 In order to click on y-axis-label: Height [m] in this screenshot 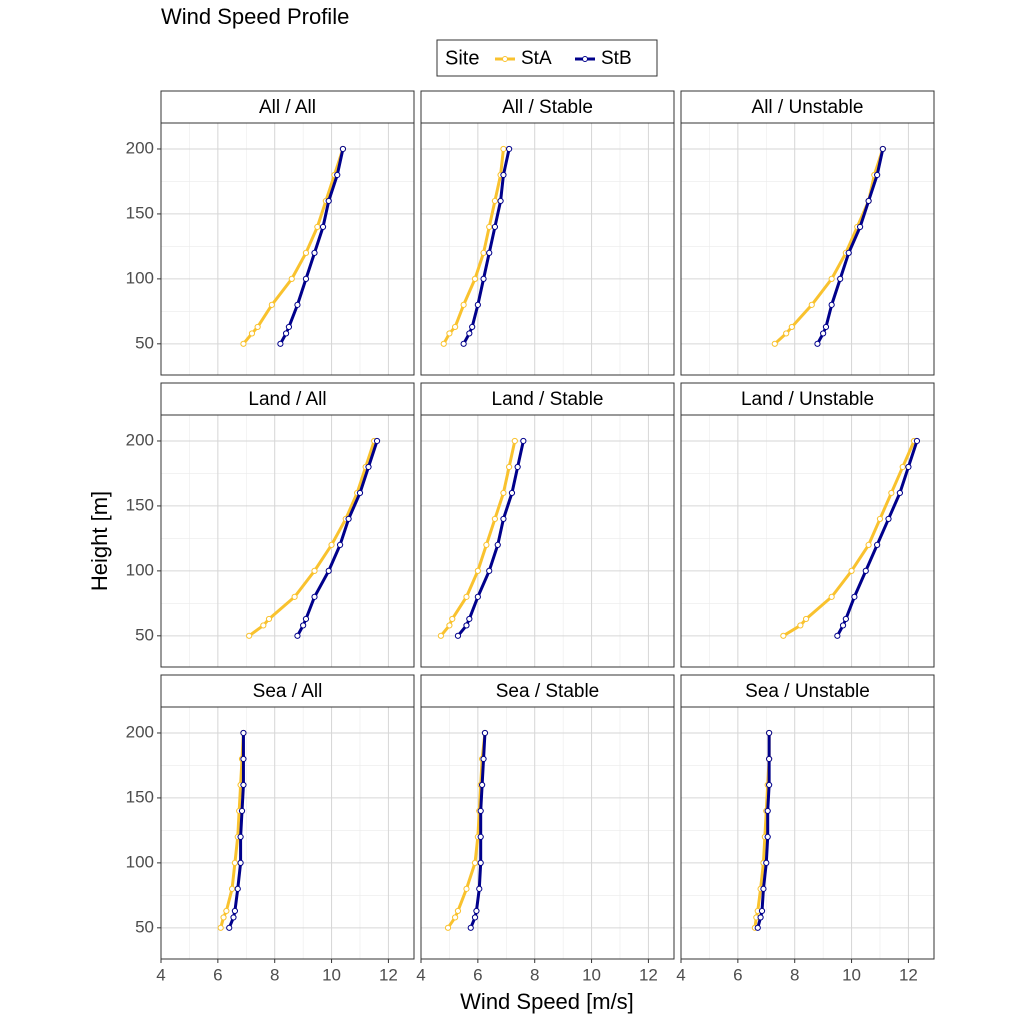, I will do `click(99, 541)`.